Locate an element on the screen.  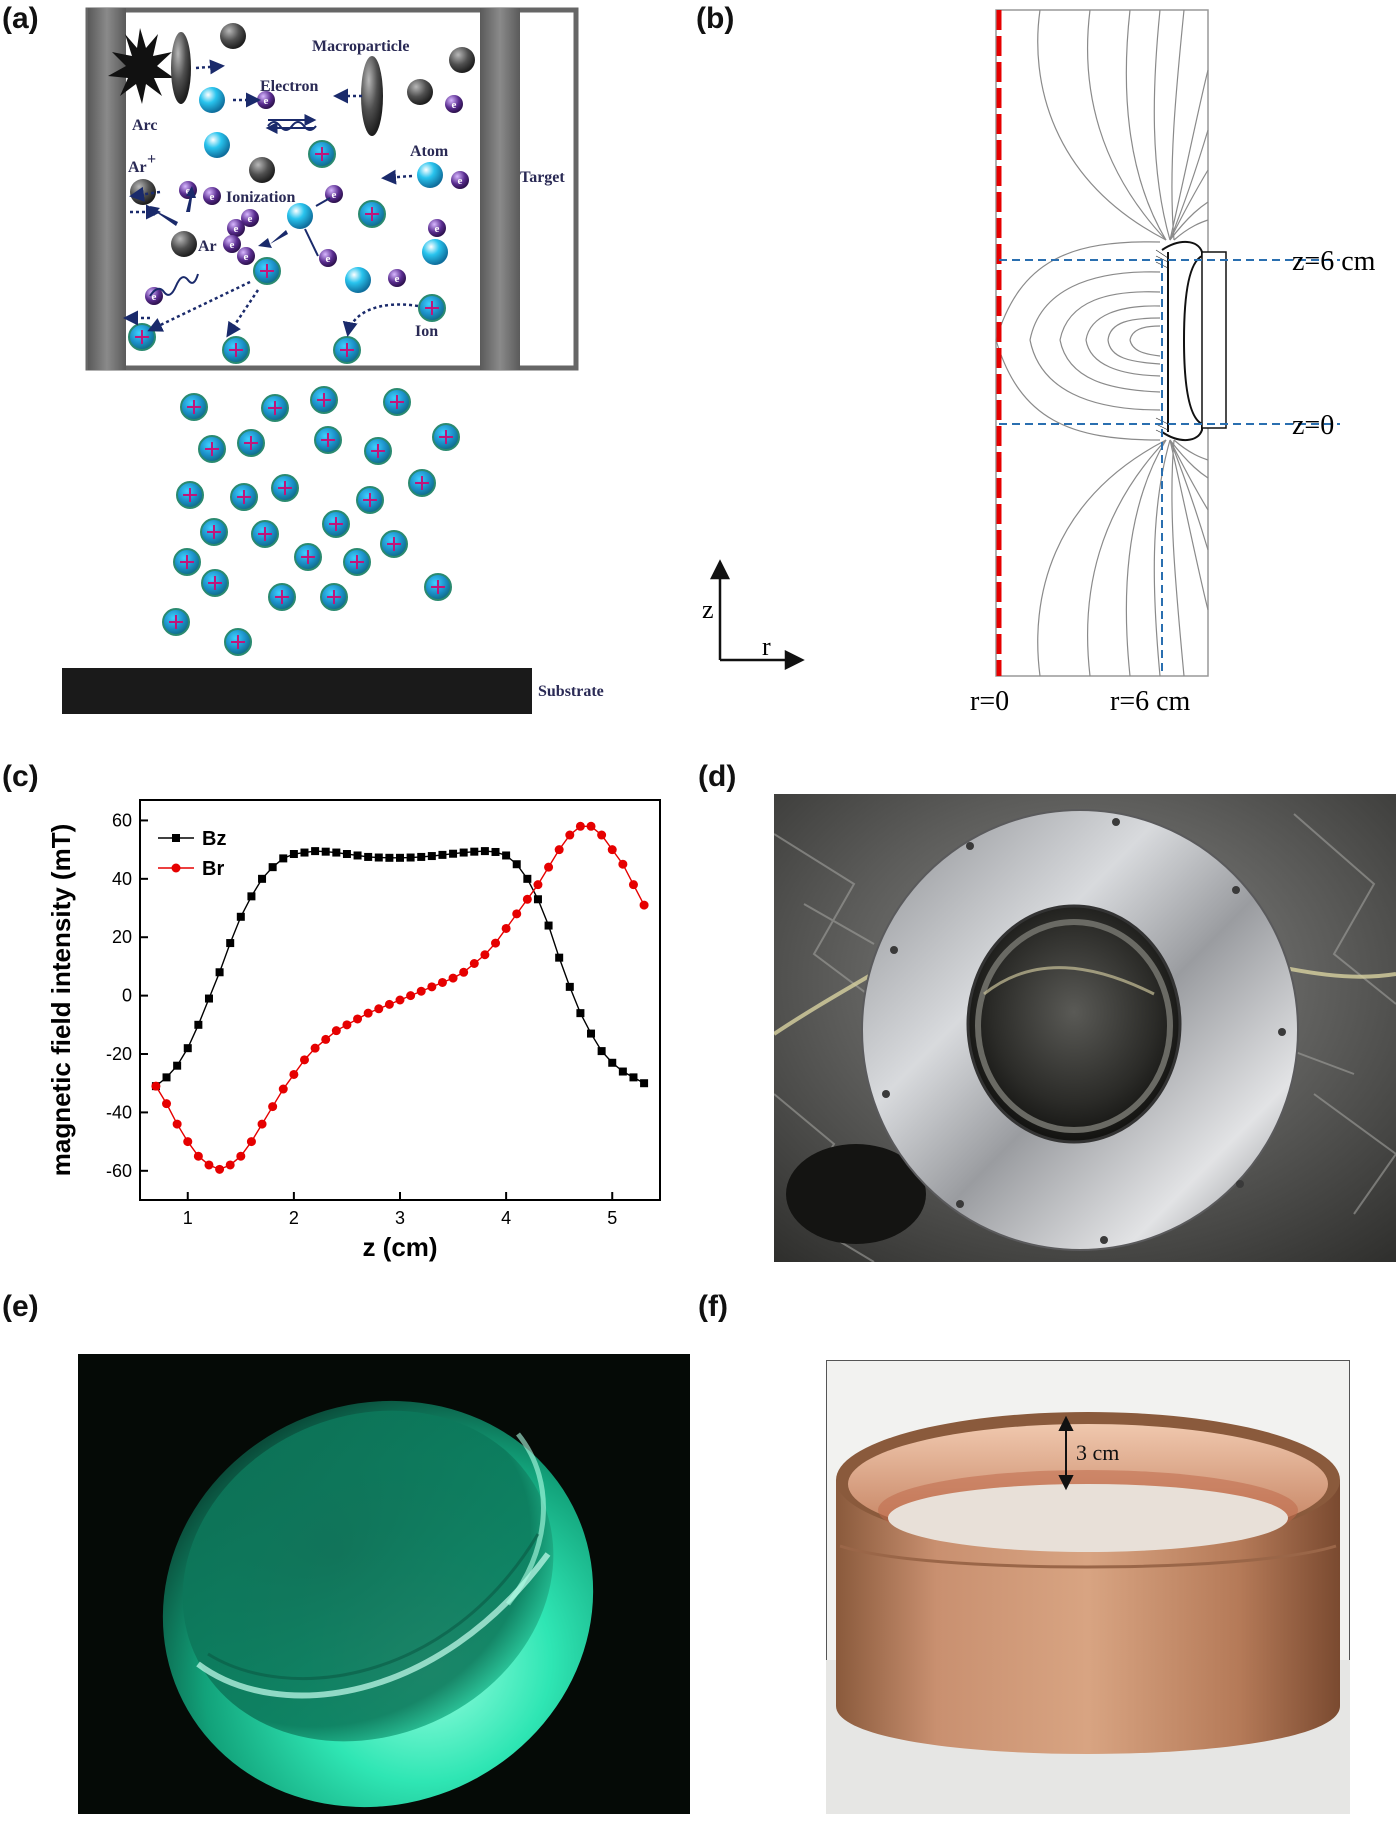
y-tick-label: -60 is located at coordinates (119, 1171).